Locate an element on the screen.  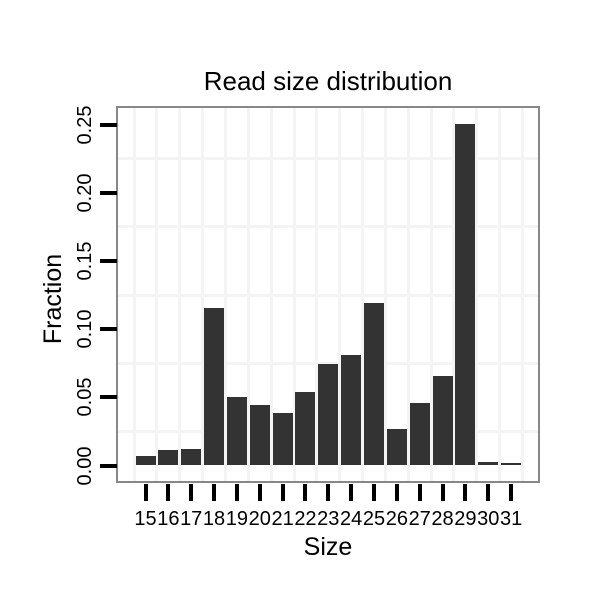
x-tick-label: 24 is located at coordinates (351, 519).